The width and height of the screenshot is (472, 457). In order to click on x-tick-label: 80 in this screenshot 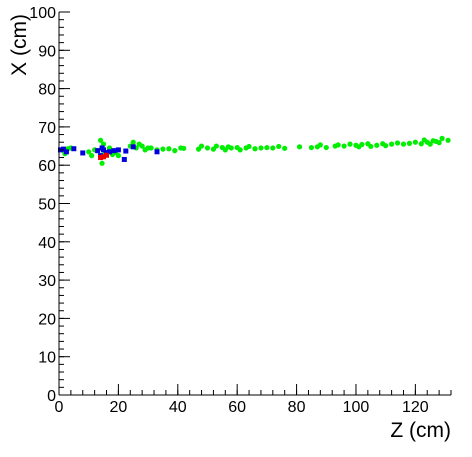, I will do `click(297, 407)`.